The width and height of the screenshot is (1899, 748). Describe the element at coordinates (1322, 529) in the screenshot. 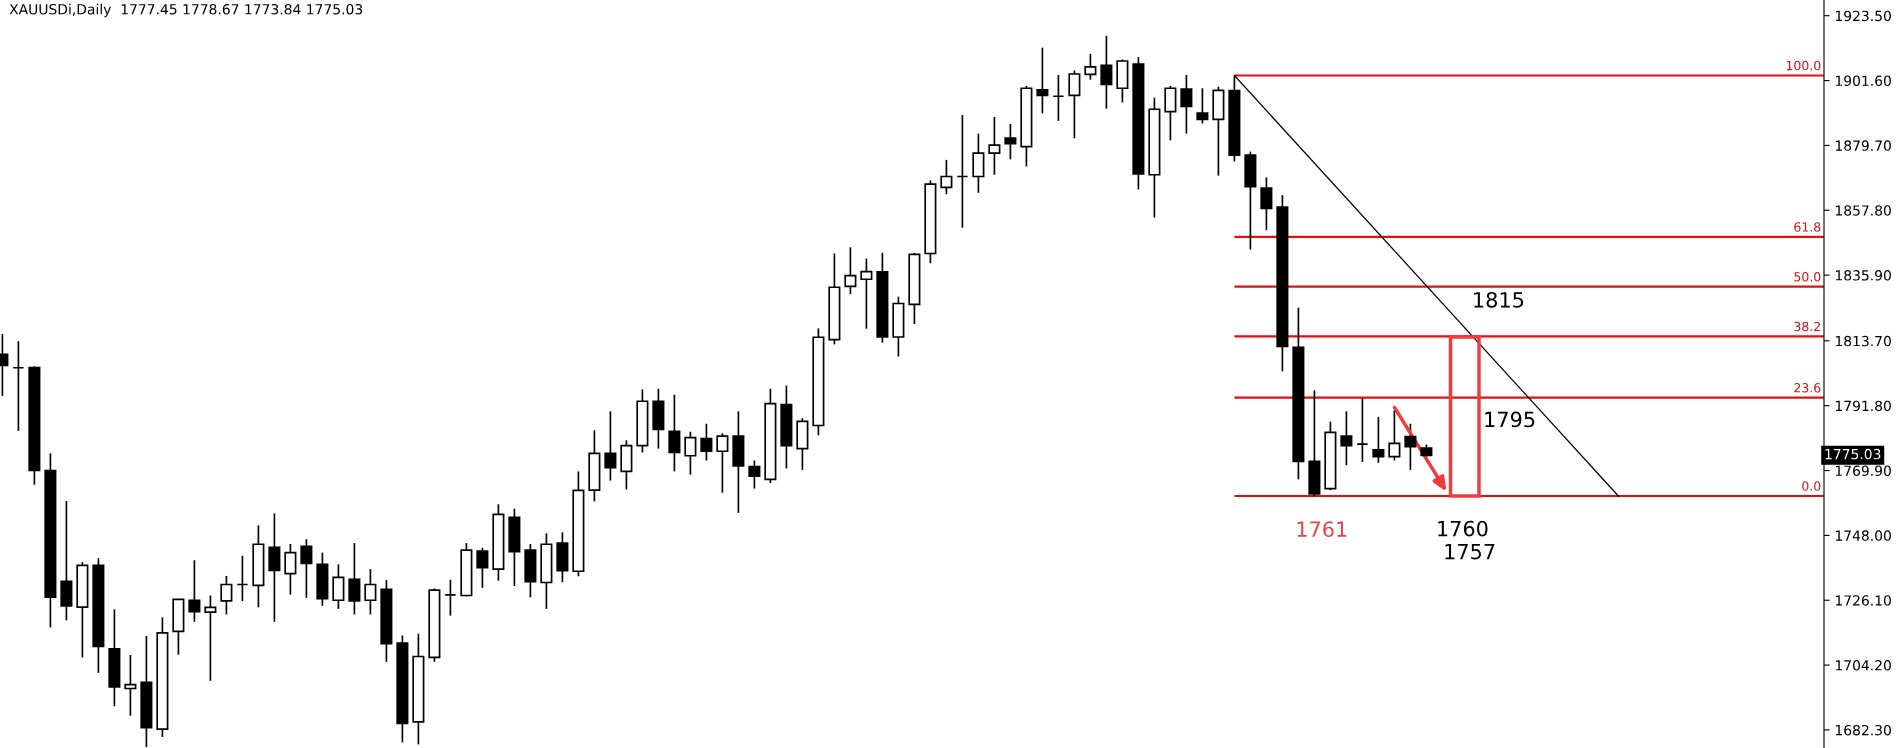

I see `annotation: 1761` at that location.